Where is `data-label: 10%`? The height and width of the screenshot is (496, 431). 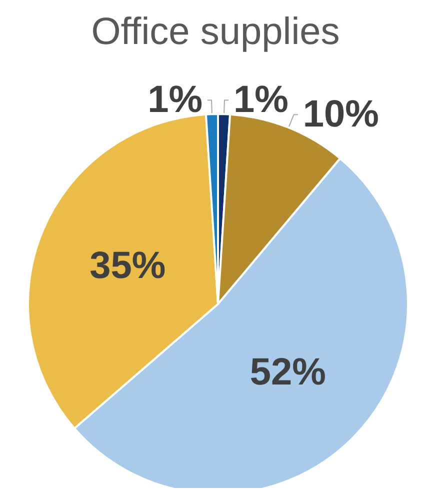
data-label: 10% is located at coordinates (340, 115).